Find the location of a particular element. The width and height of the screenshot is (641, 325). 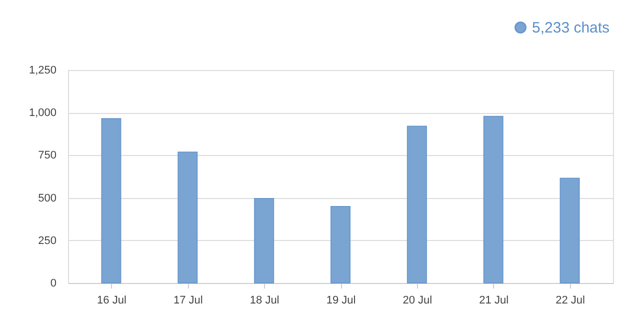

x-tick-label: 21 Jul is located at coordinates (494, 300).